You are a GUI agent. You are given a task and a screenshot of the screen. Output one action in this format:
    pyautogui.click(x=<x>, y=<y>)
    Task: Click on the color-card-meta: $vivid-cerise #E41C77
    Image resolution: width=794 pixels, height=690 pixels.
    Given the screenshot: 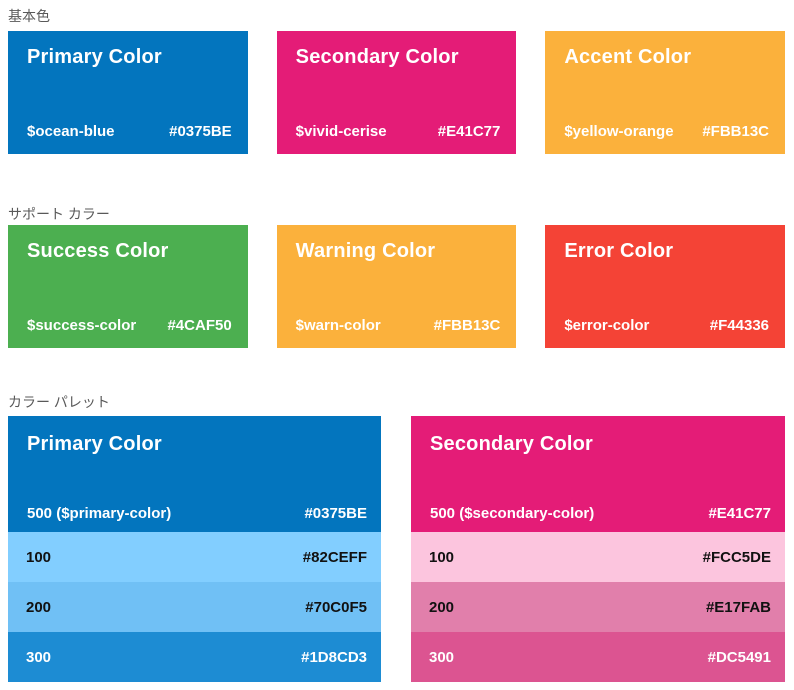 What is the action you would take?
    pyautogui.click(x=398, y=131)
    